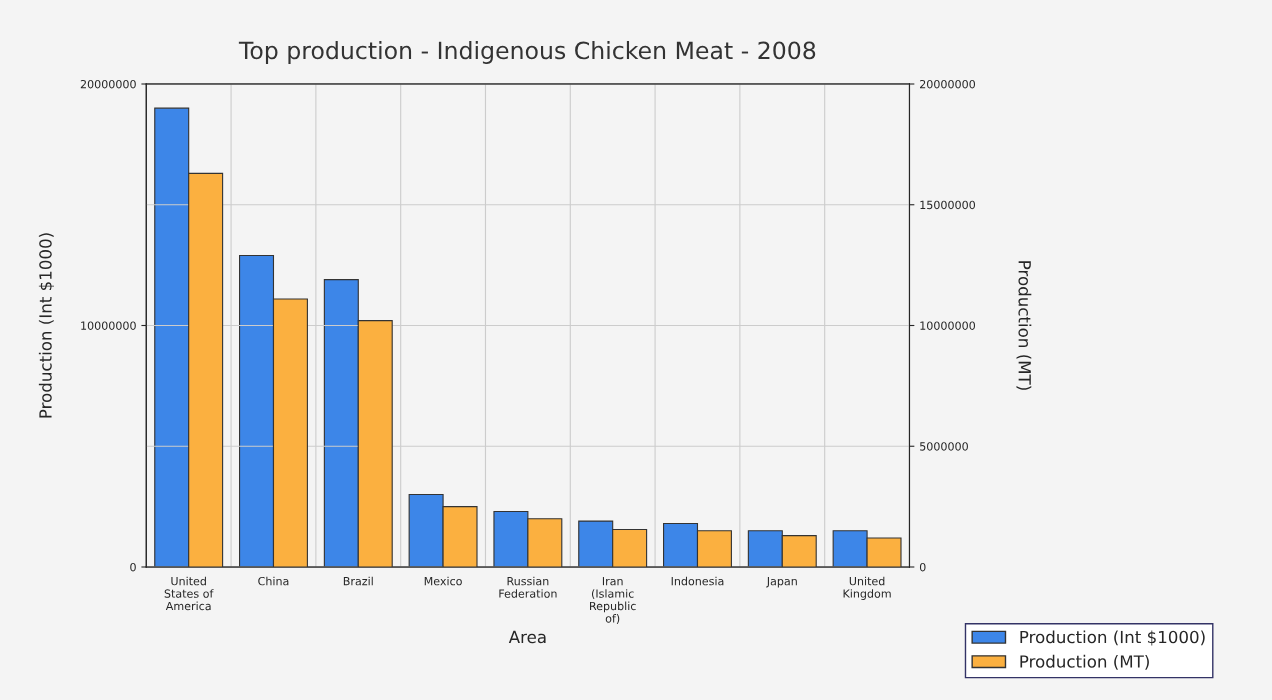 The width and height of the screenshot is (1272, 700). What do you see at coordinates (133, 567) in the screenshot?
I see `y-tick-label: 0` at bounding box center [133, 567].